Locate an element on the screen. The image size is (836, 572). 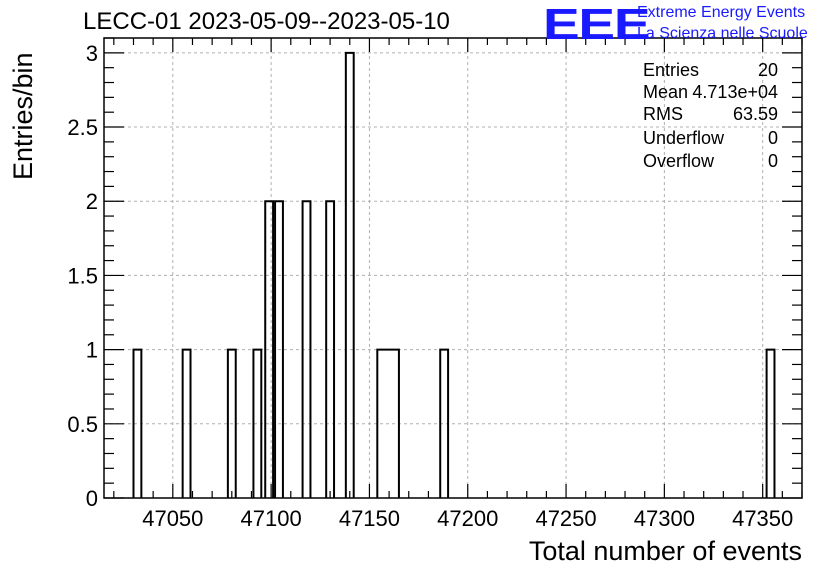
y-tick-label: 1.5 is located at coordinates (82, 275).